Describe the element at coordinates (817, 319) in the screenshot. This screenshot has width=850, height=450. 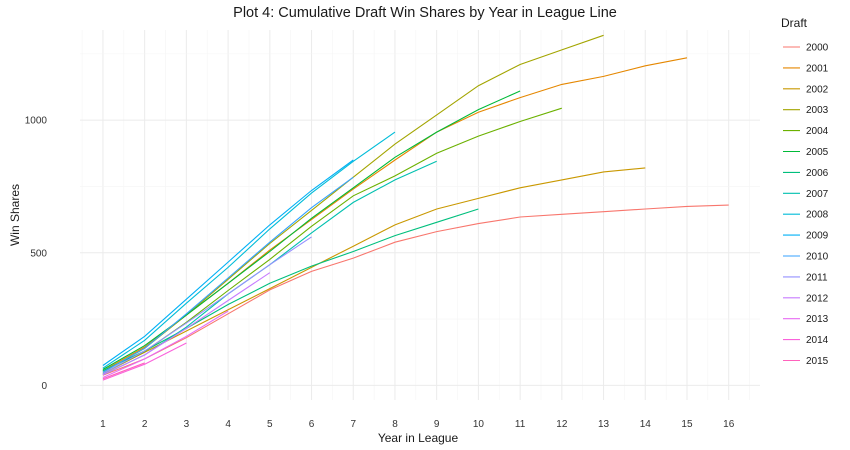
I see `legend-label-2013: 2013` at that location.